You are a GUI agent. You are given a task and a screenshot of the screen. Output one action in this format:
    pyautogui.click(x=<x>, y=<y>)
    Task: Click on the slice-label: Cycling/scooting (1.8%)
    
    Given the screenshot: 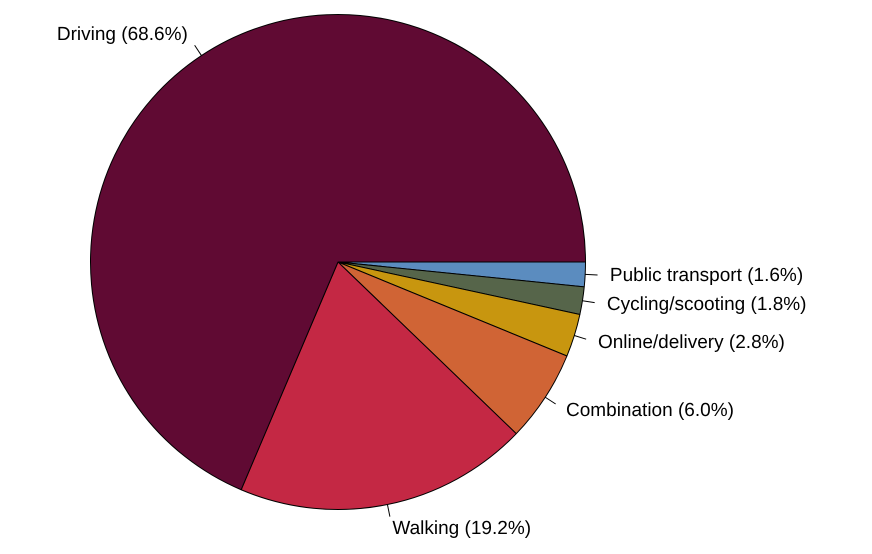 What is the action you would take?
    pyautogui.click(x=706, y=304)
    